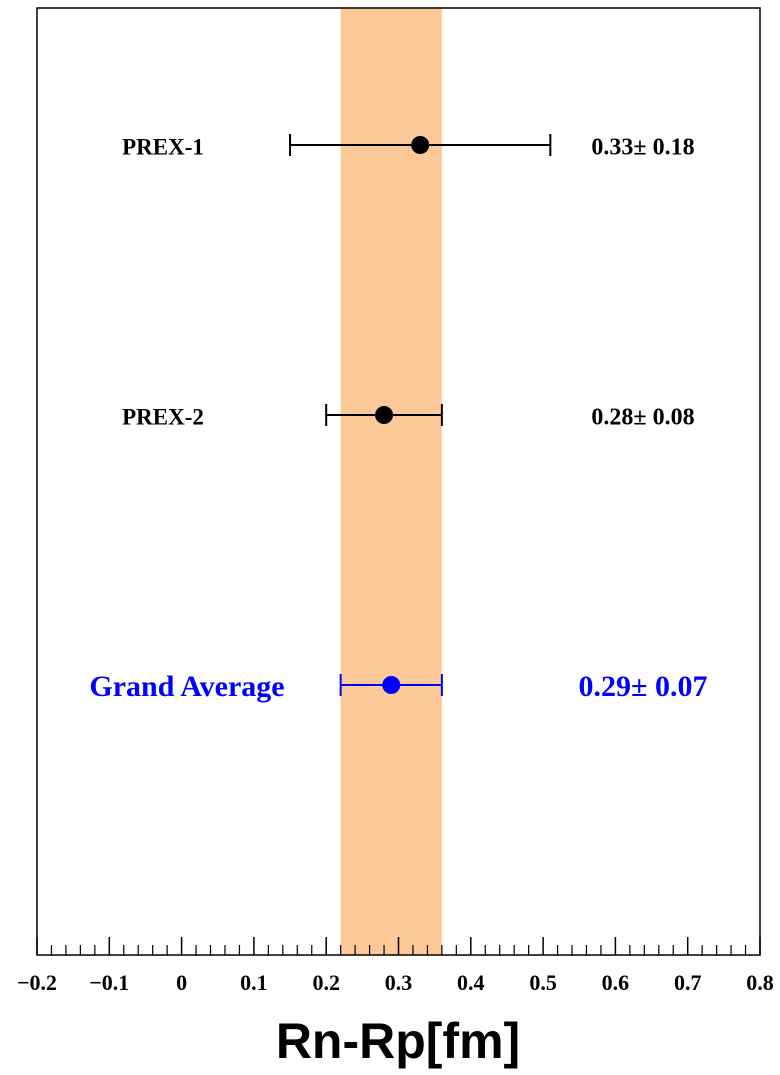 The height and width of the screenshot is (1075, 780). Describe the element at coordinates (391, 481) in the screenshot. I see `band` at that location.